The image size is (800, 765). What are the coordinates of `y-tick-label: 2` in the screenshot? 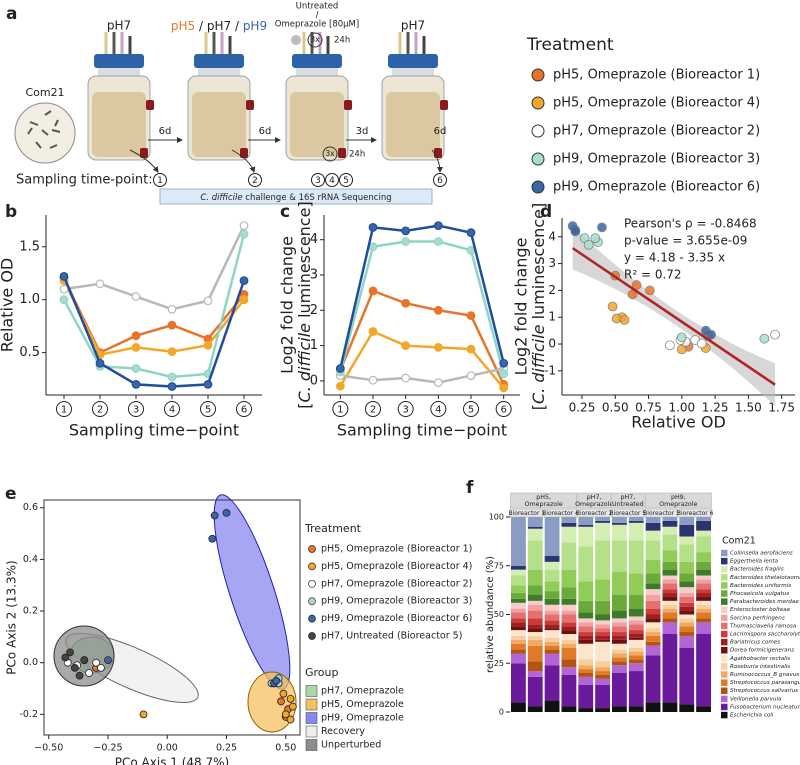 It's located at (552, 290).